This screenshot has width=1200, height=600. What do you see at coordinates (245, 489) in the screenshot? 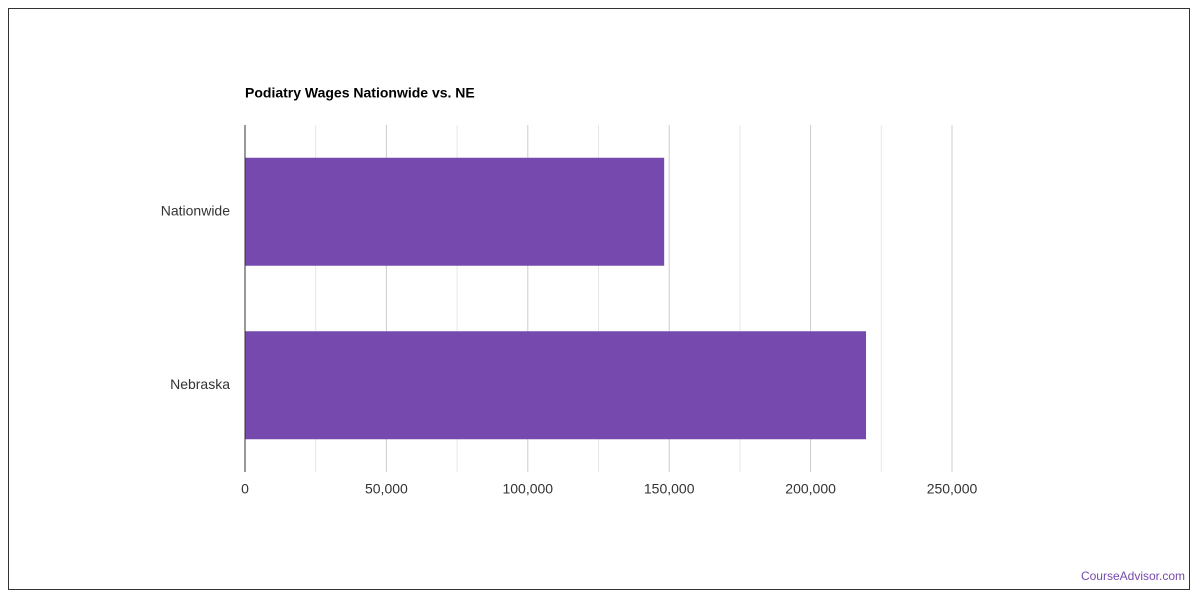
I see `x-tick-label: 0` at bounding box center [245, 489].